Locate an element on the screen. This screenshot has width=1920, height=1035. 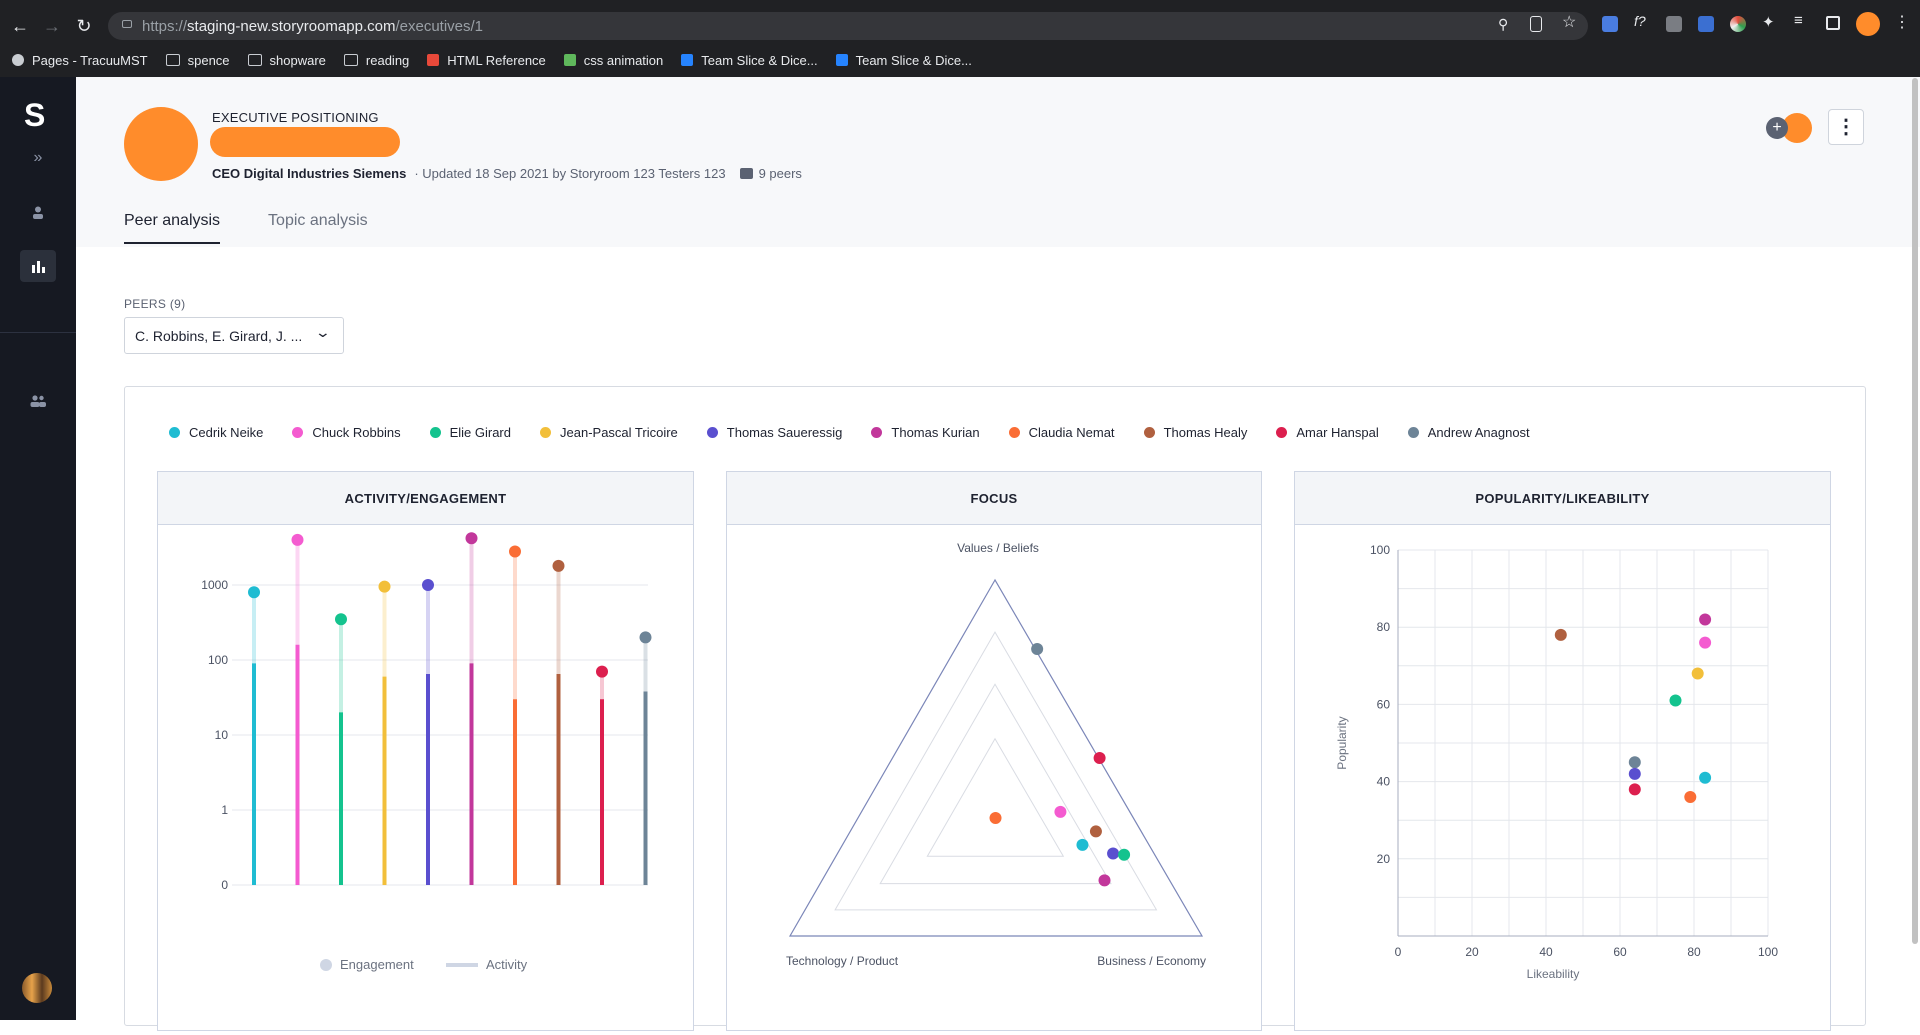
share-icon is located at coordinates (1536, 24).